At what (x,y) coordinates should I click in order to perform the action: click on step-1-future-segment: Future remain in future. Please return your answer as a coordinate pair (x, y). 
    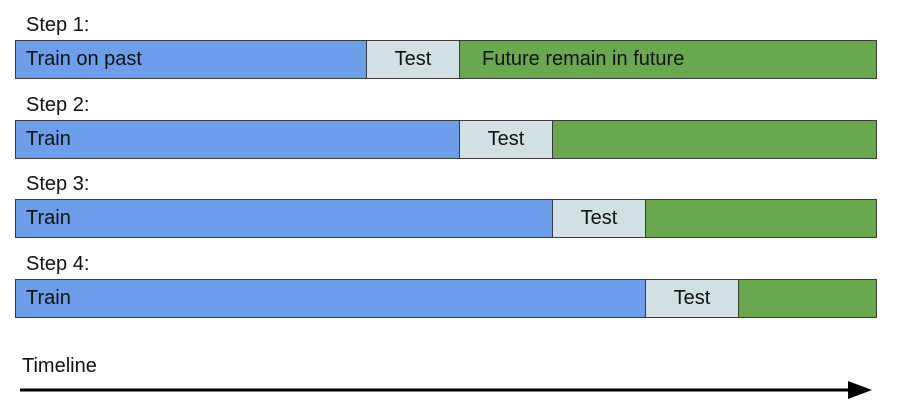
    Looking at the image, I should click on (667, 59).